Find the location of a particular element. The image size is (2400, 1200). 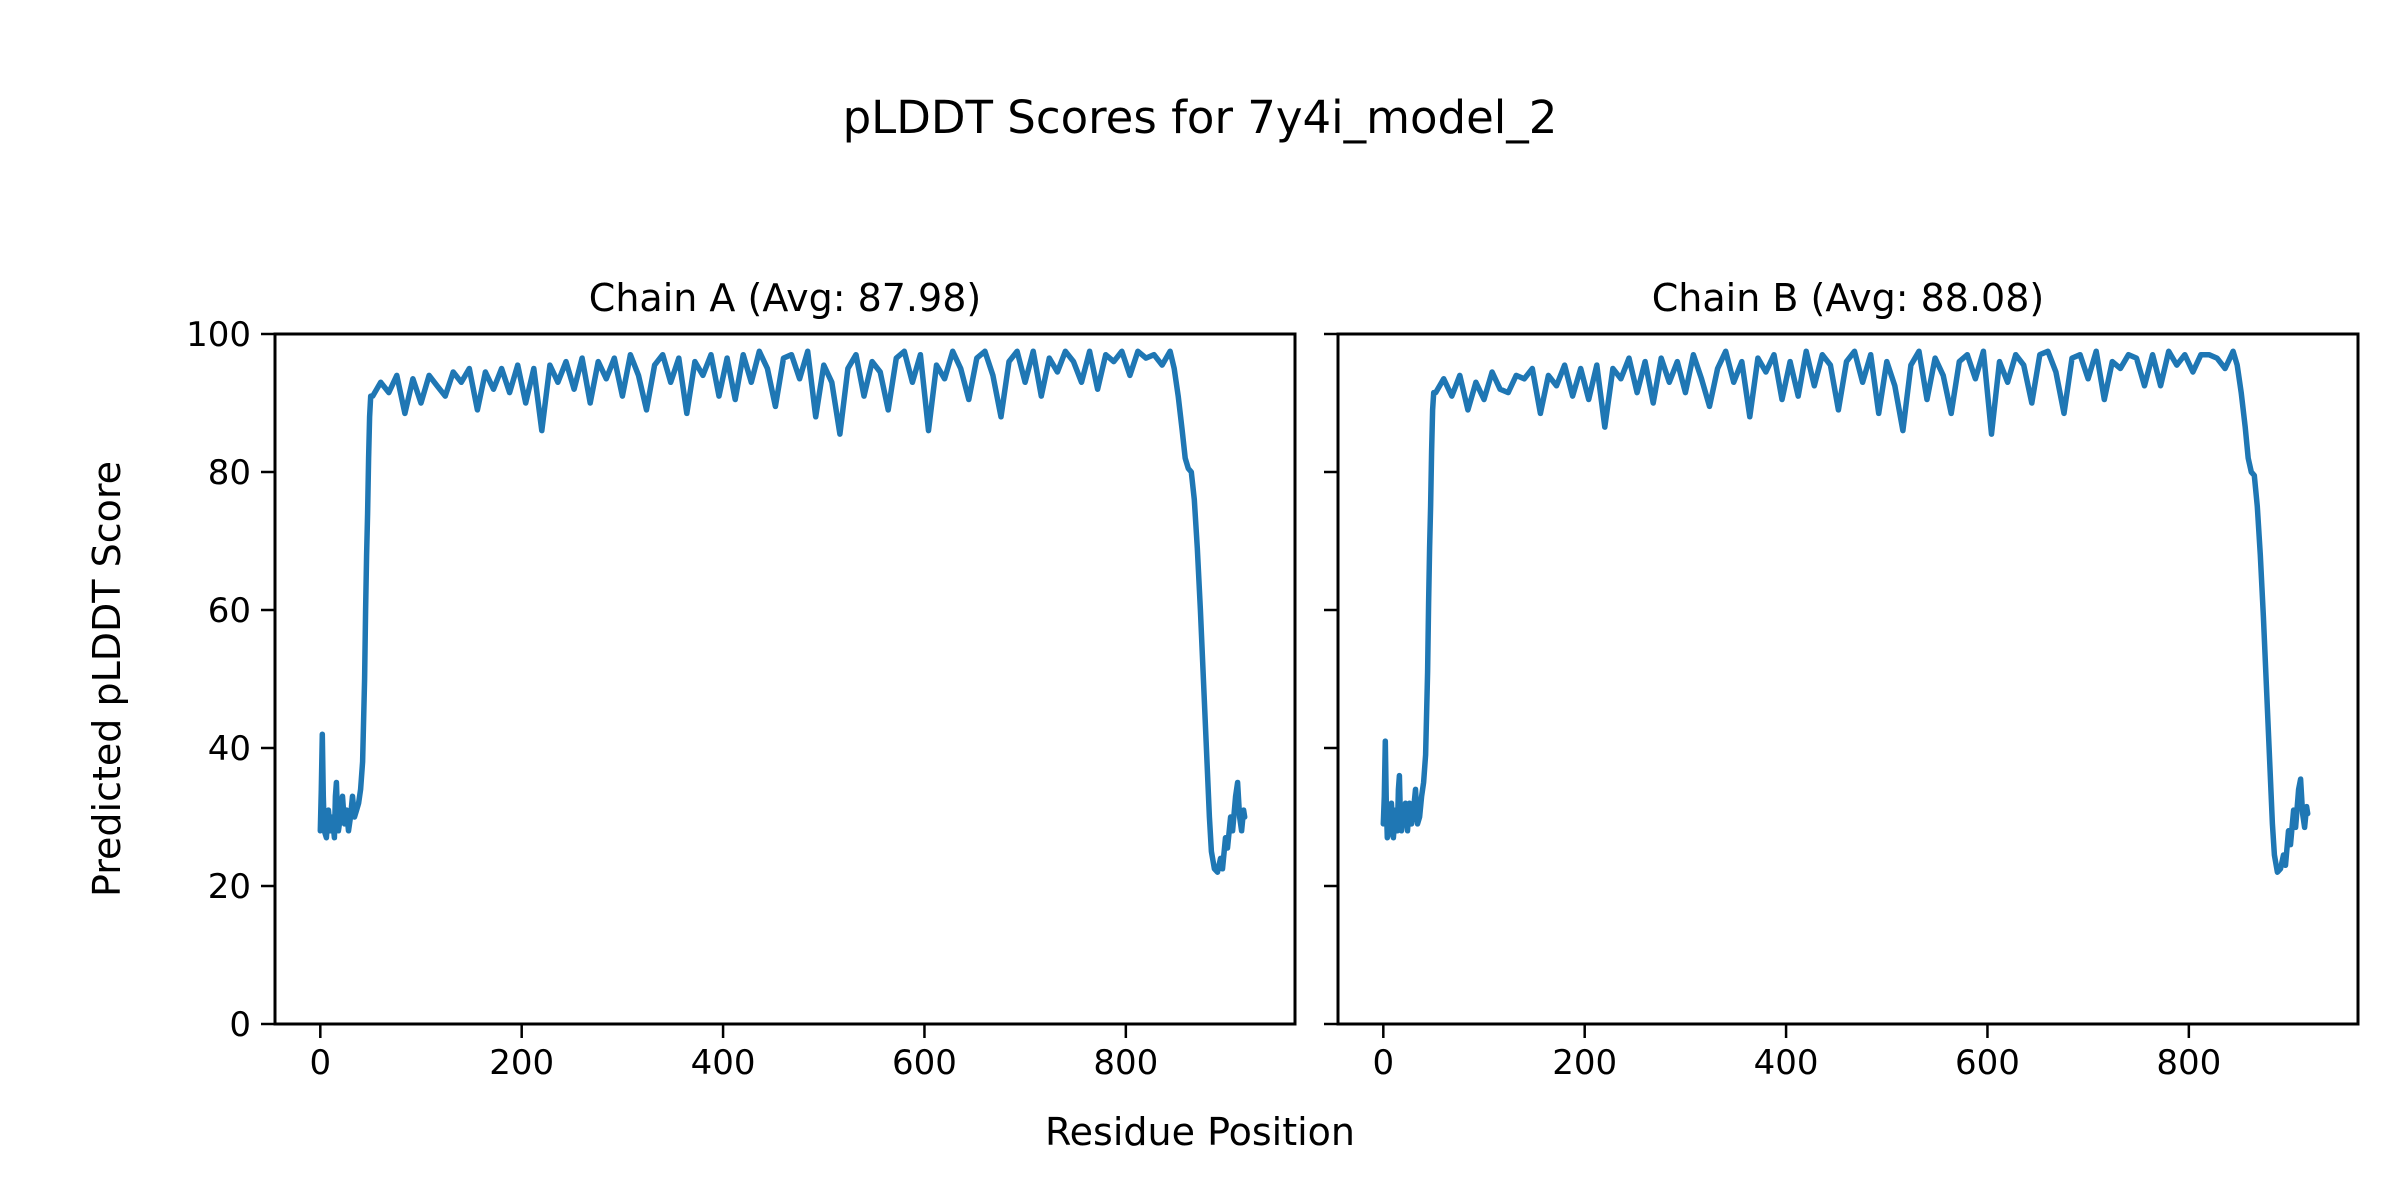

chain-a-title: Chain A (Avg: 87.98) is located at coordinates (785, 298).